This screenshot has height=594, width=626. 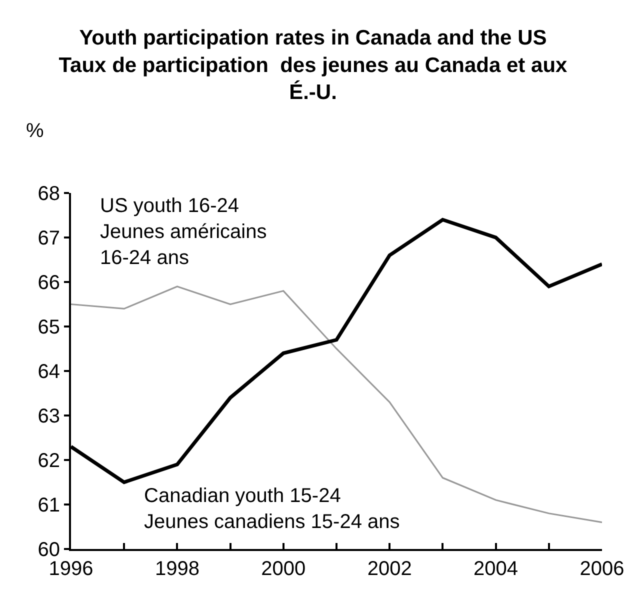 I want to click on y-tick-label: 61, so click(x=49, y=505).